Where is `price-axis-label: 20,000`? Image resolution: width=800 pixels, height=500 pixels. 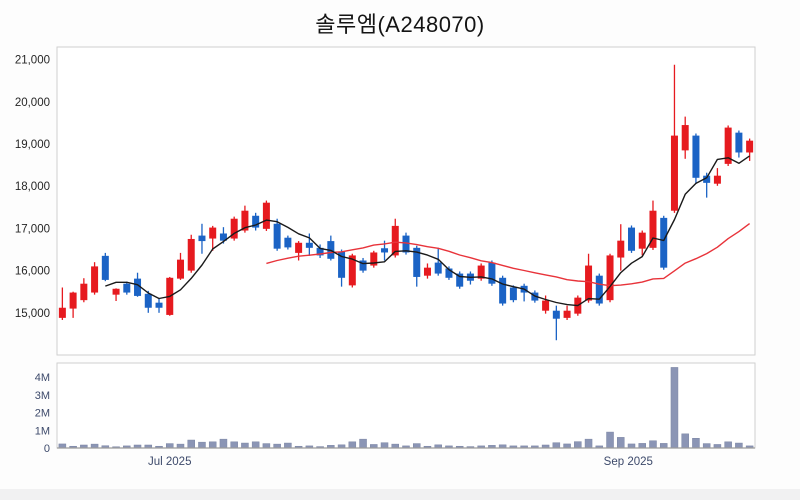
price-axis-label: 20,000 is located at coordinates (32, 103).